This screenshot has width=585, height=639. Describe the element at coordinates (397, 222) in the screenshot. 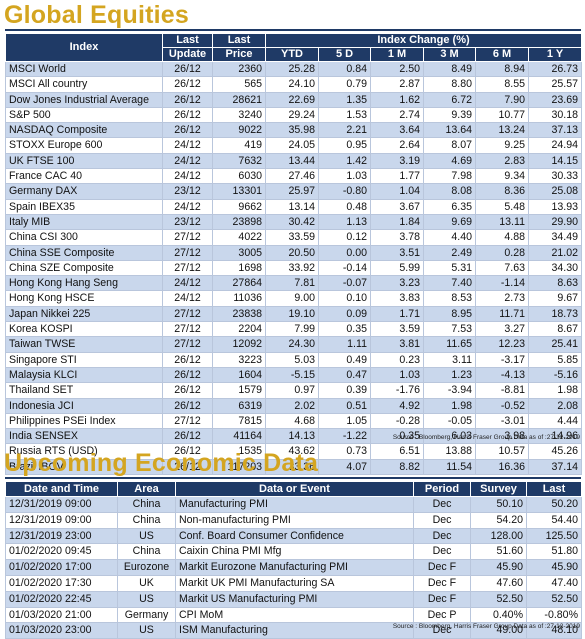

I see `1m-change: 1.84` at that location.